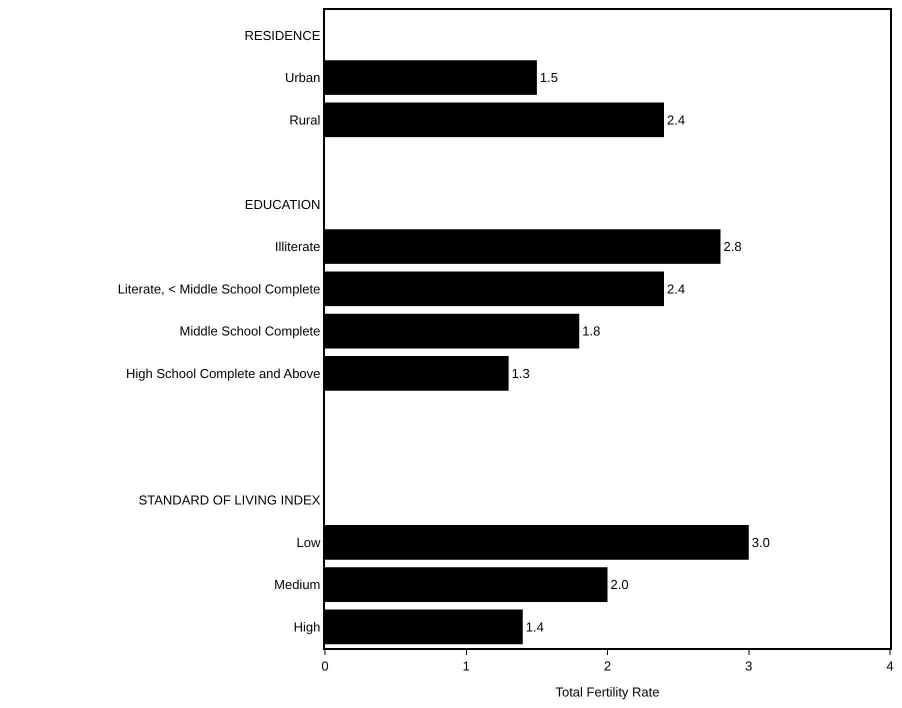 This screenshot has width=902, height=708. What do you see at coordinates (223, 373) in the screenshot?
I see `y-tick-label: High School Complete and Above` at bounding box center [223, 373].